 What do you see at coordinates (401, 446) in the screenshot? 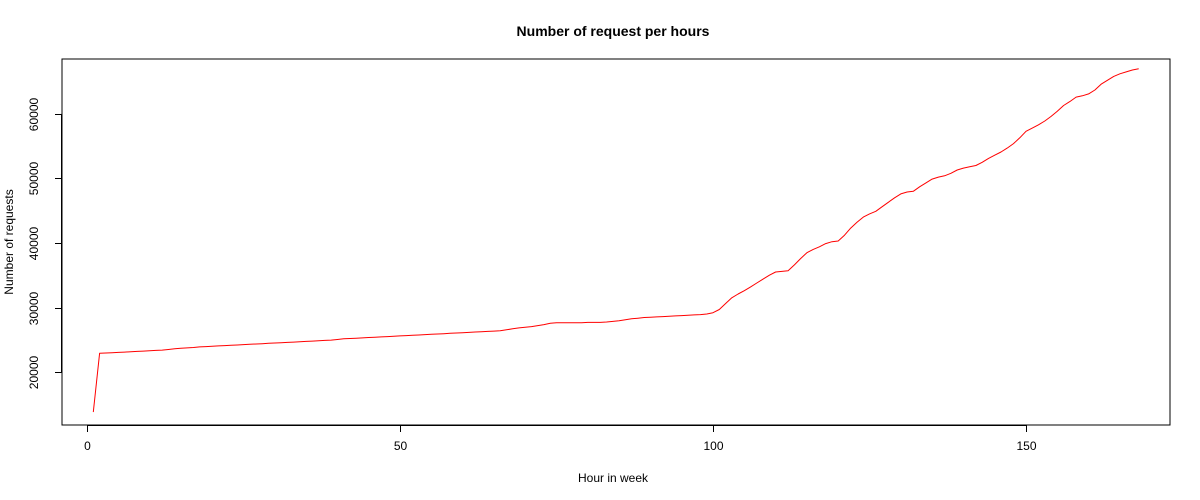
I see `x-tick-label: 50` at bounding box center [401, 446].